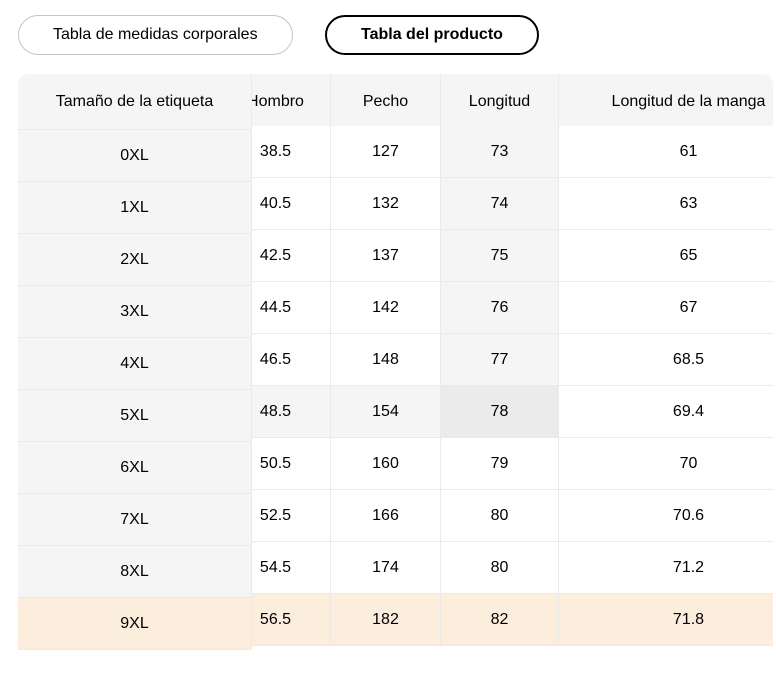 This screenshot has height=676, width=776. Describe the element at coordinates (499, 102) in the screenshot. I see `column-header-longitud: Longitud` at that location.